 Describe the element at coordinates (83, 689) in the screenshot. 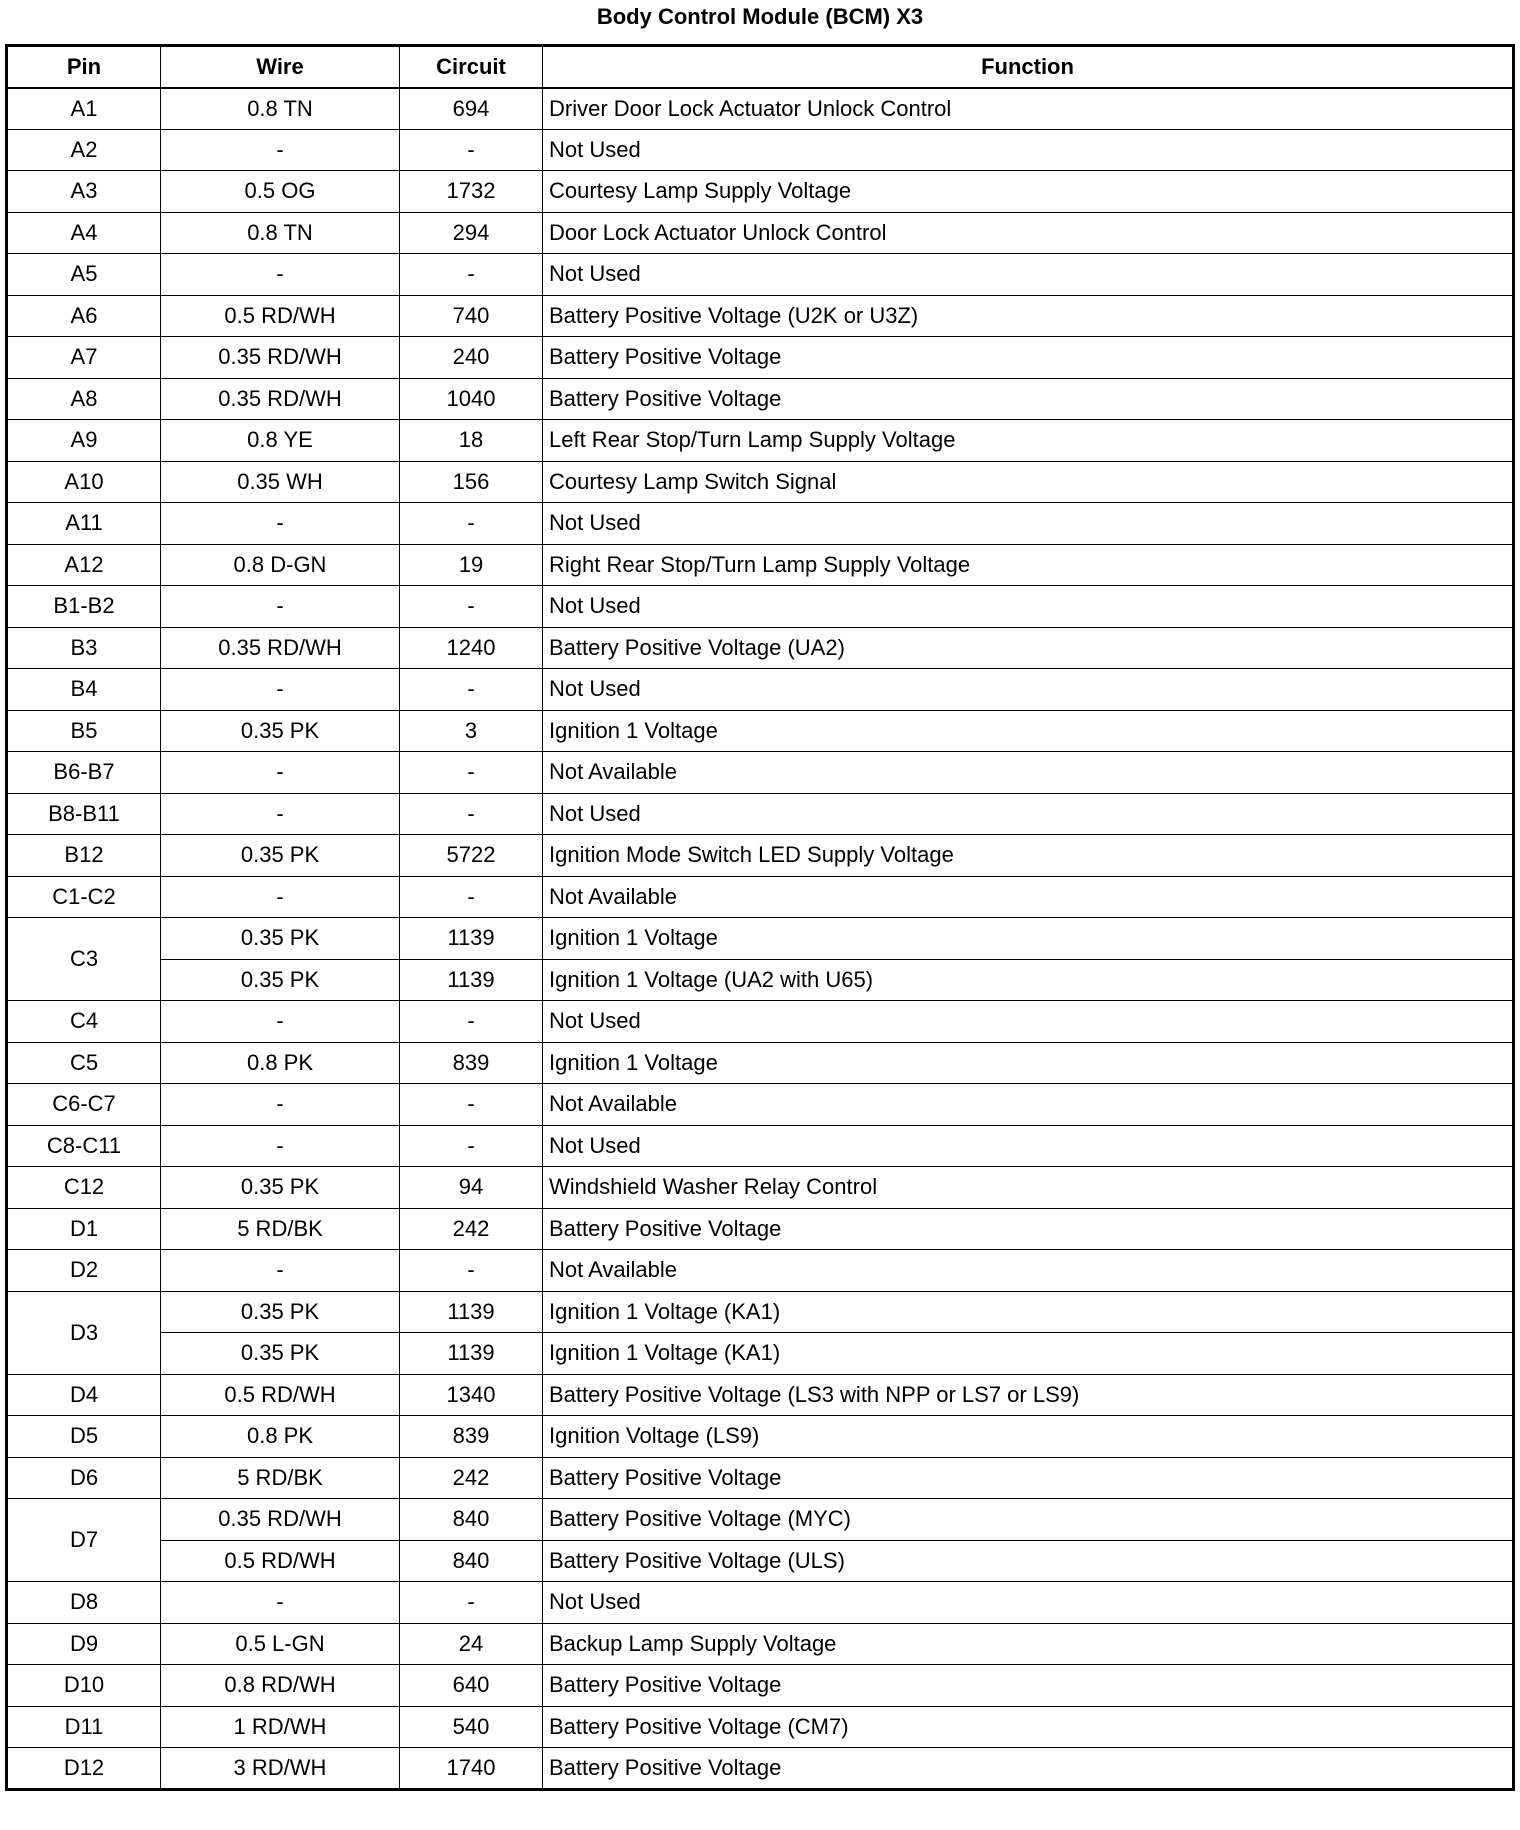

I see `pin-cell: B4` at that location.